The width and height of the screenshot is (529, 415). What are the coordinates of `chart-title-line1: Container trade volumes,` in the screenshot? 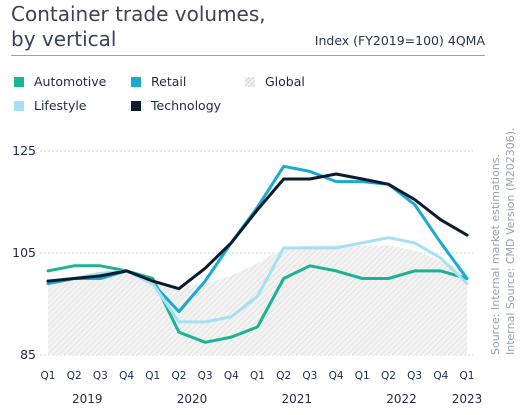 It's located at (138, 14).